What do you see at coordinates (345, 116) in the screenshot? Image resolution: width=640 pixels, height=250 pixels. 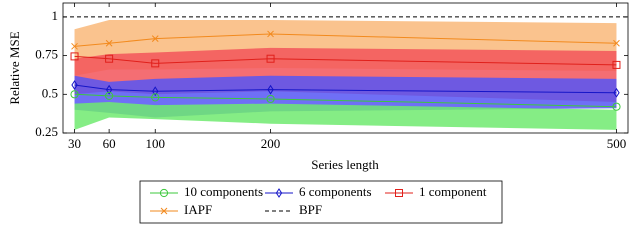 I see `band` at bounding box center [345, 116].